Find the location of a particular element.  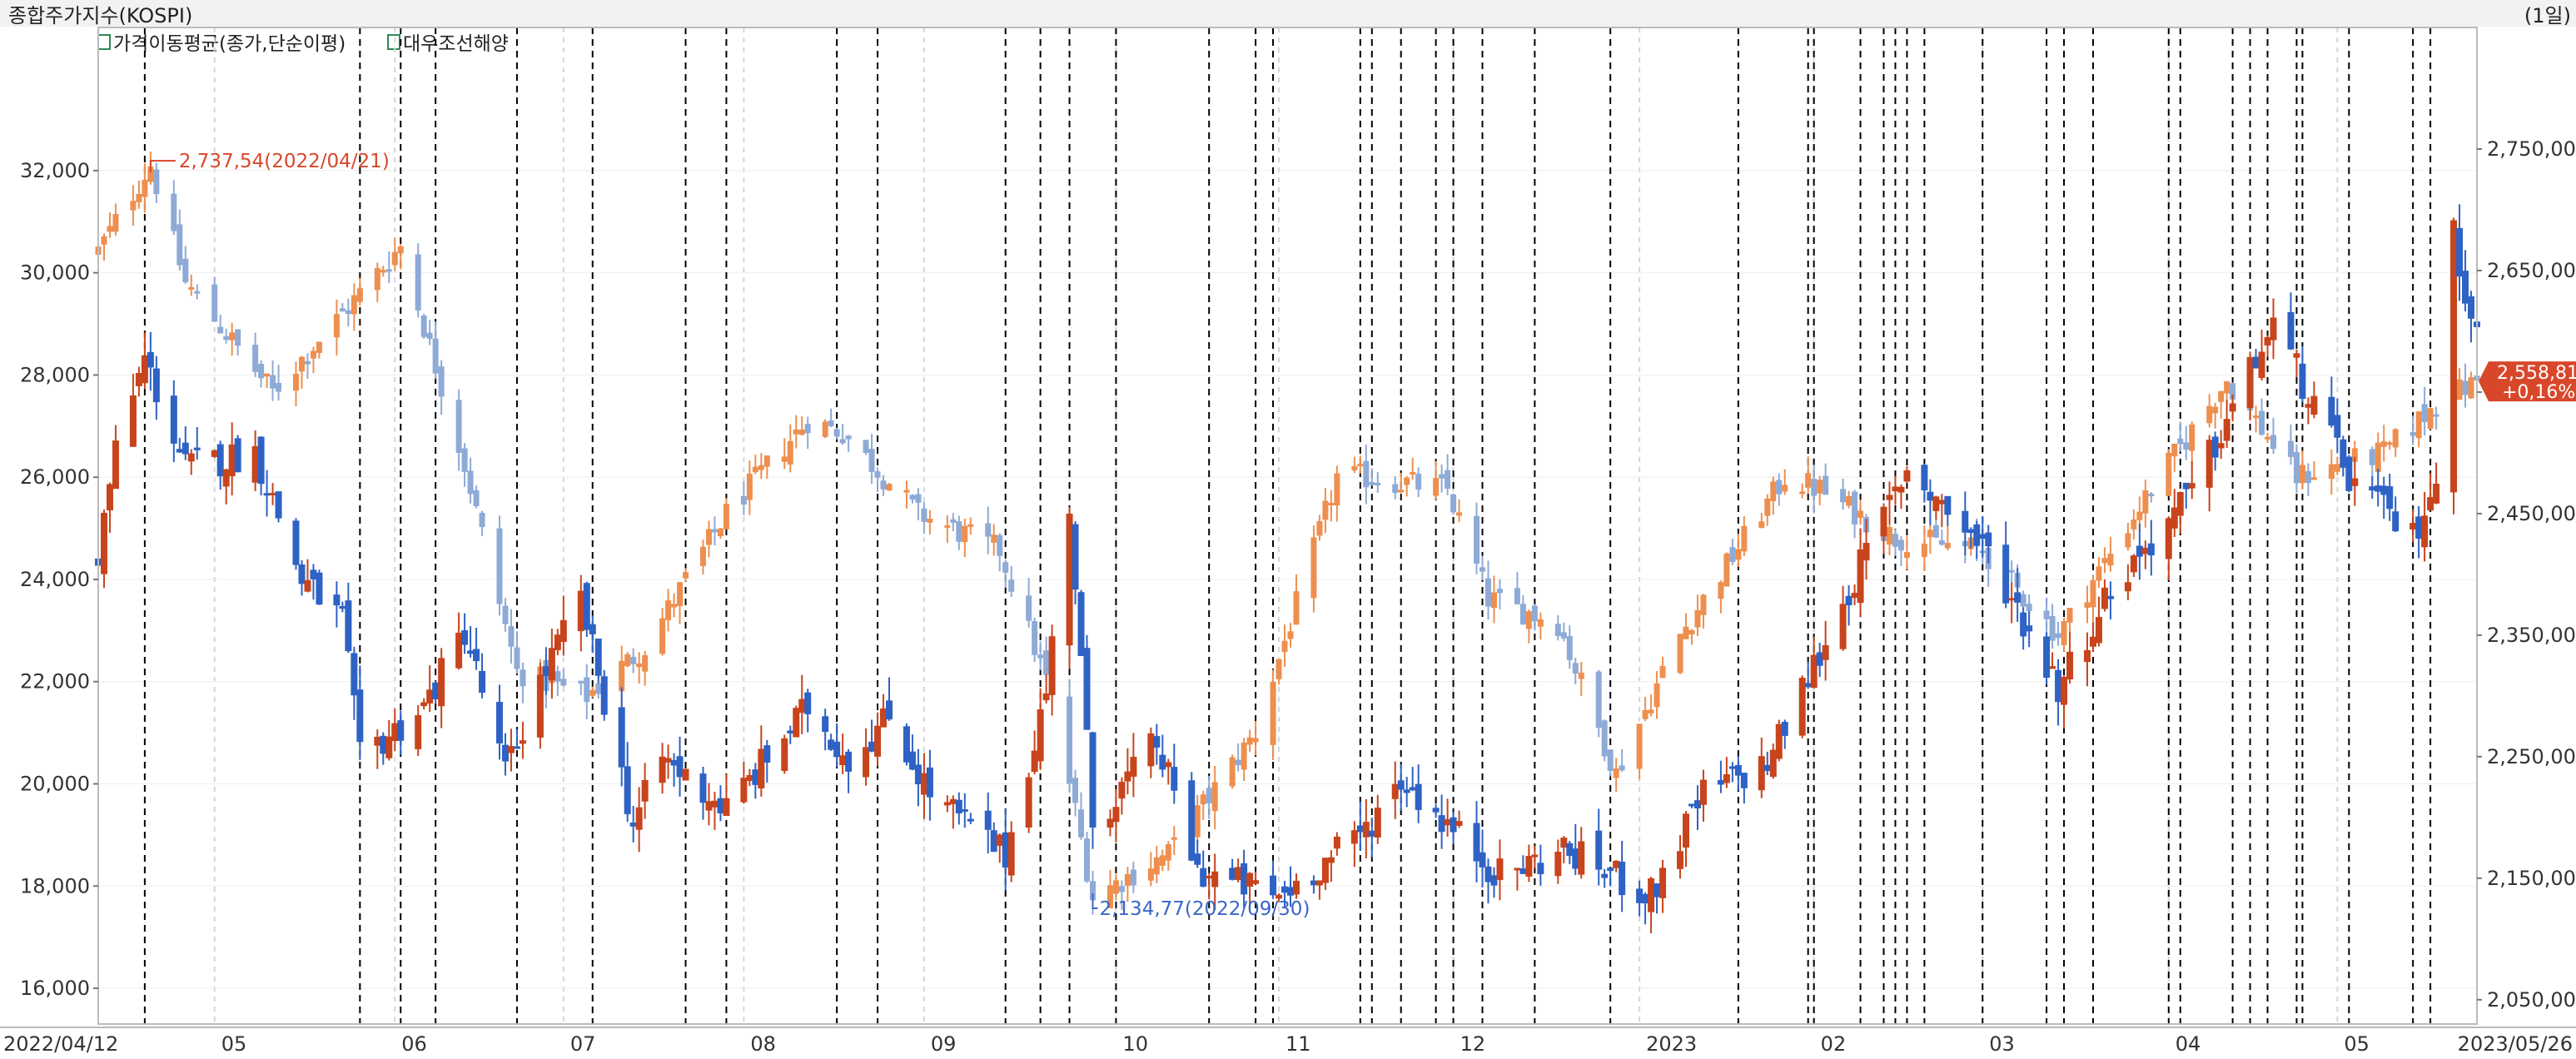

left-tick-label: 28,000 is located at coordinates (55, 374).